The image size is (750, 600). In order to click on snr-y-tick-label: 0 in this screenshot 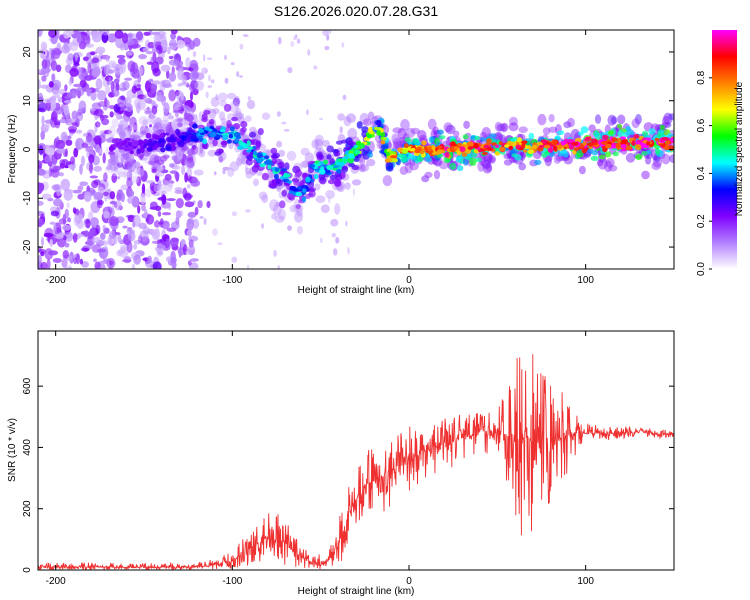, I will do `click(27, 570)`.